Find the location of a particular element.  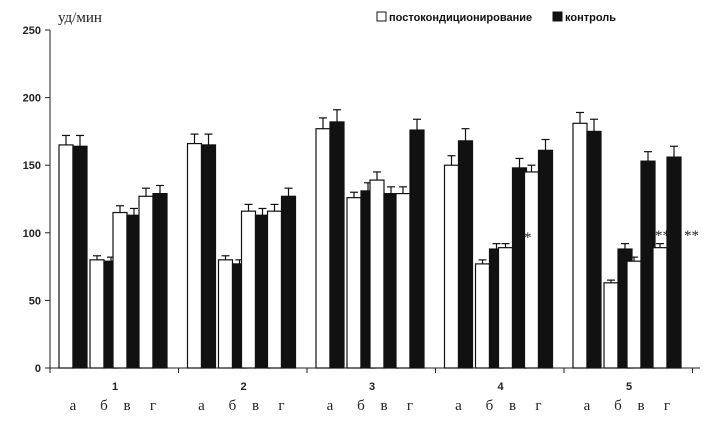

y-tick-label: 100 is located at coordinates (32, 234).